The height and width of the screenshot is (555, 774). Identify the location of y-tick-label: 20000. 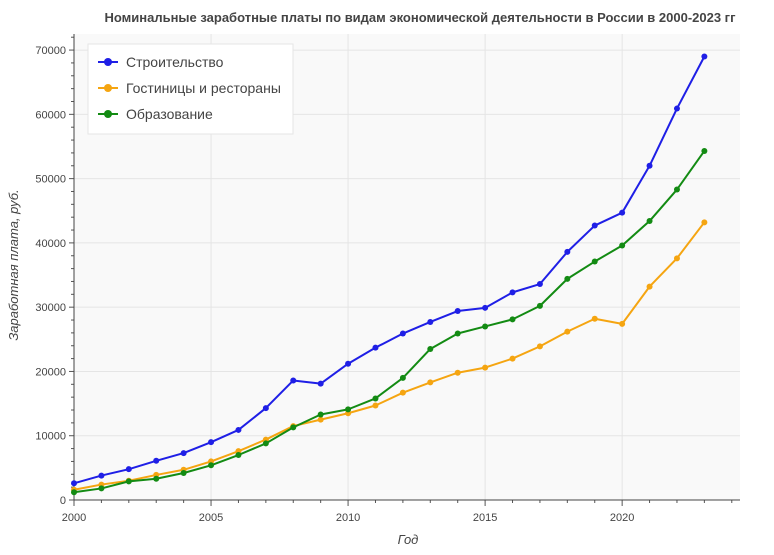
(50, 372).